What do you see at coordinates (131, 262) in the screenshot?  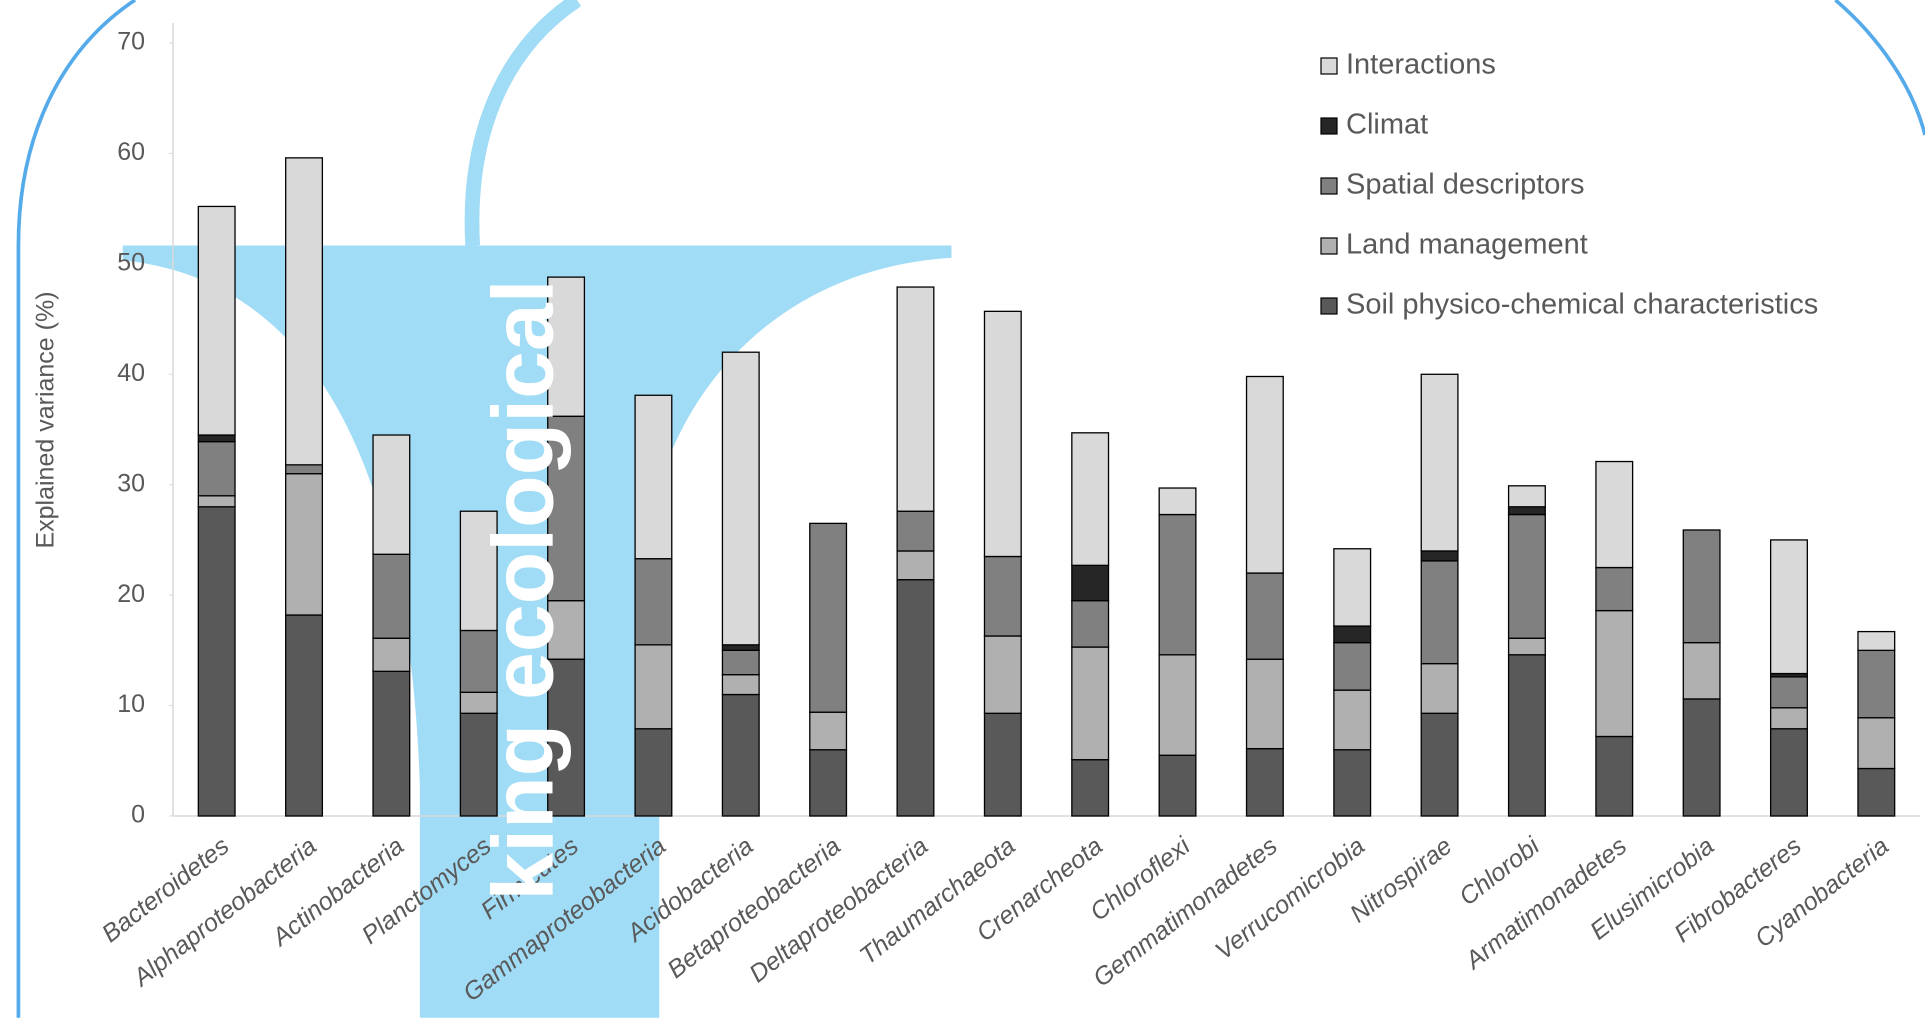 I see `y-tick-label: 50` at bounding box center [131, 262].